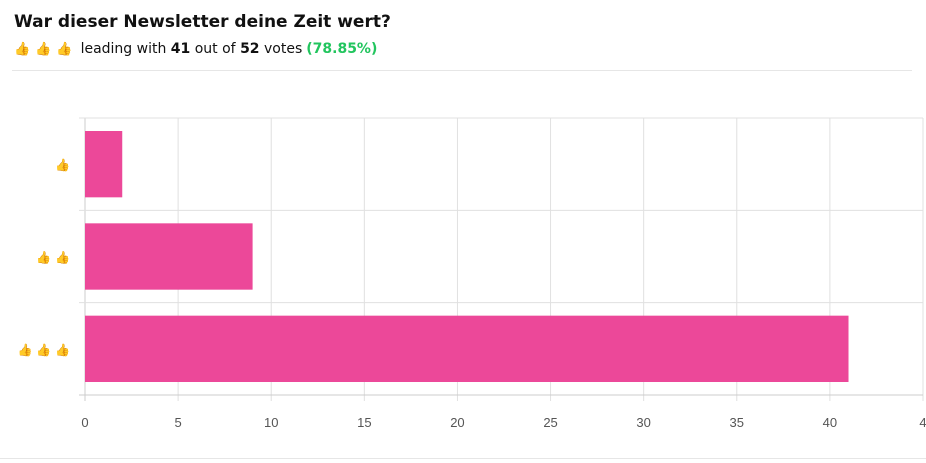 The image size is (926, 463). What do you see at coordinates (250, 49) in the screenshot?
I see `total-votes: 52` at bounding box center [250, 49].